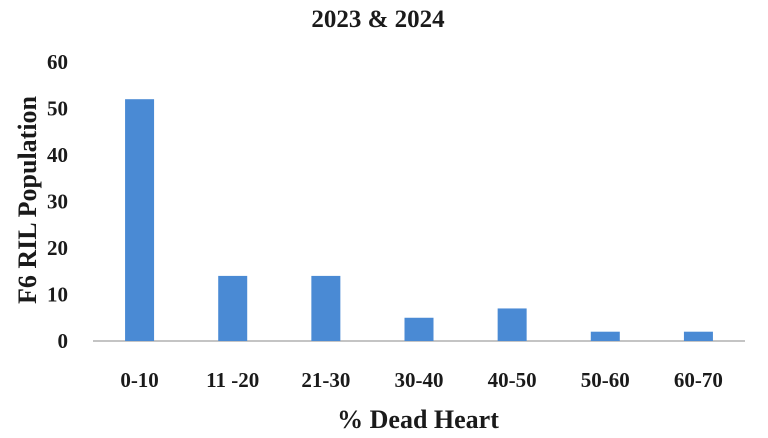 Image resolution: width=768 pixels, height=438 pixels. Describe the element at coordinates (57, 202) in the screenshot. I see `y-tick-label: 30` at that location.